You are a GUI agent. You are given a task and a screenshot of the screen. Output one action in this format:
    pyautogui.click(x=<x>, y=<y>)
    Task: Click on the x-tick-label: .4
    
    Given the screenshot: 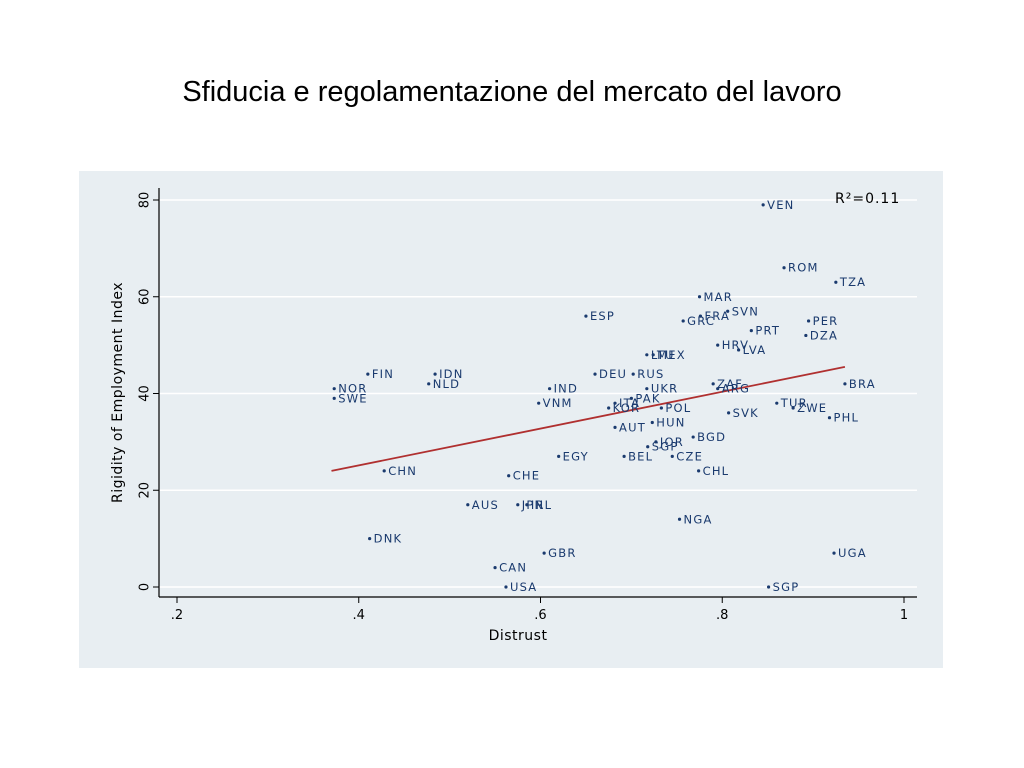 What is the action you would take?
    pyautogui.click(x=359, y=615)
    